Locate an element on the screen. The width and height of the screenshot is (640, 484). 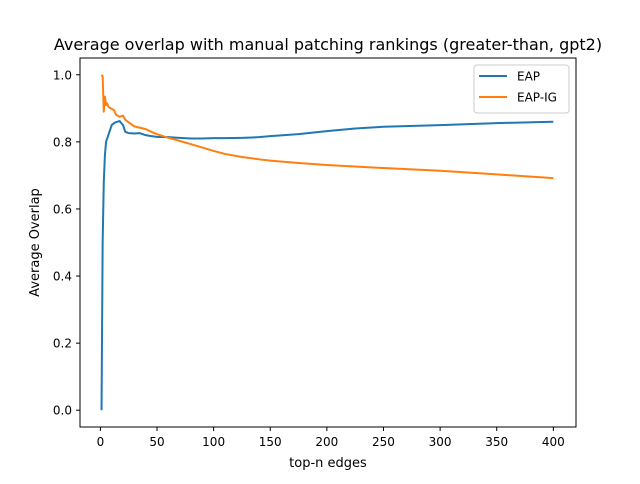
y-tick-label: 1.0 is located at coordinates (62, 75).